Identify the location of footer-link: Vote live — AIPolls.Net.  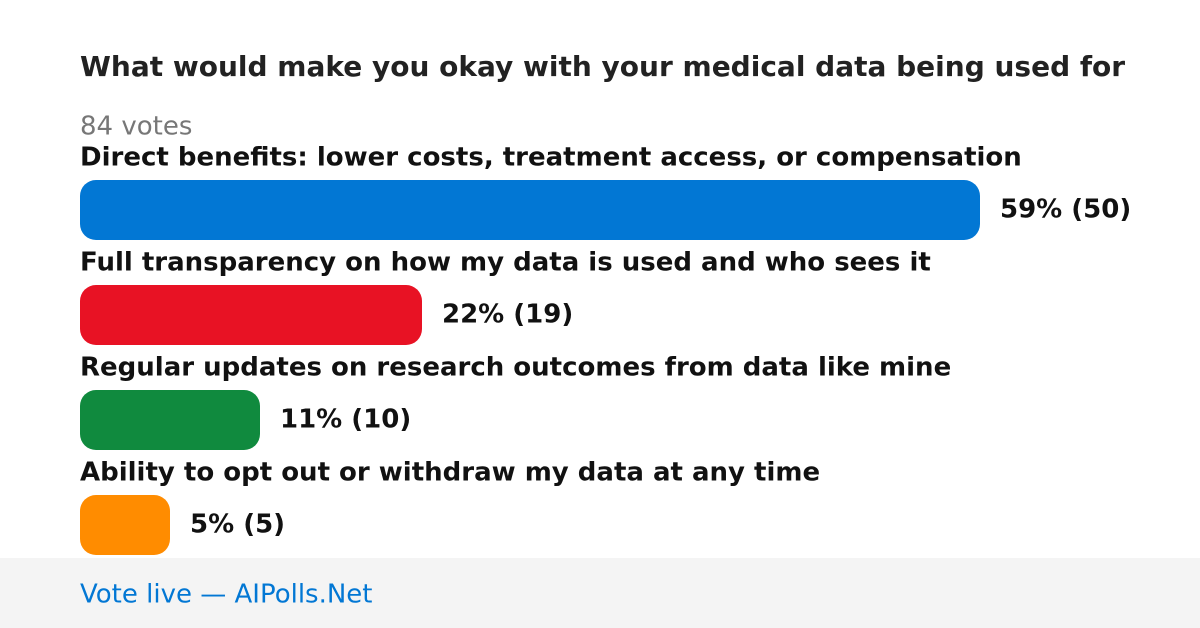
(226, 595).